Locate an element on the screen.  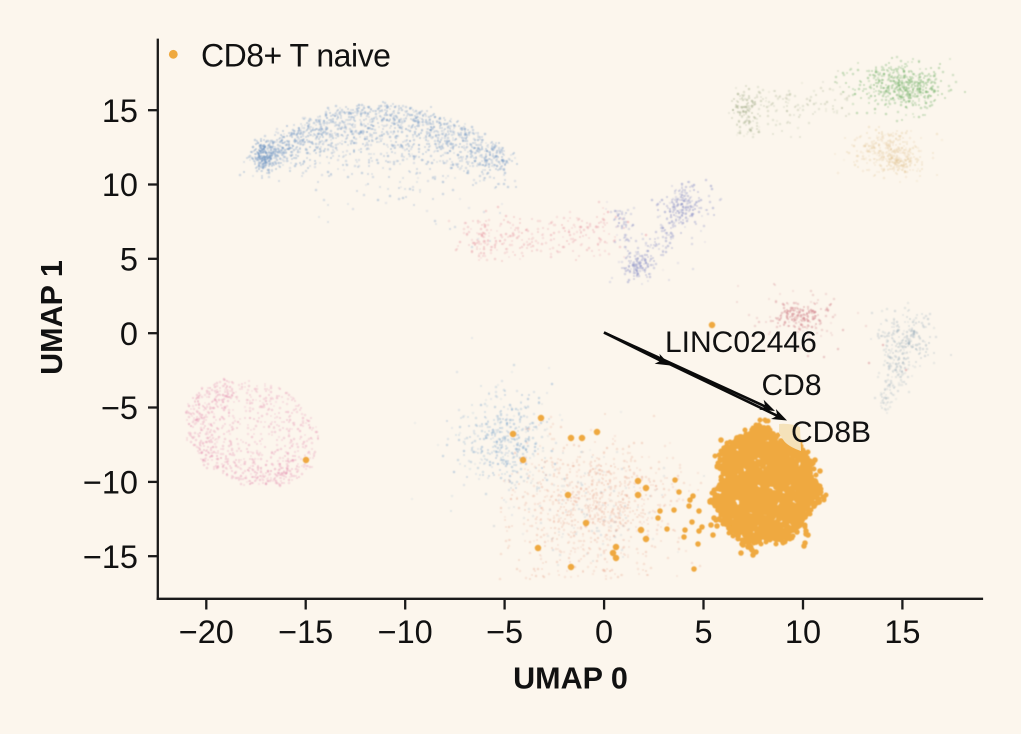
svg-text: UMAP 0 is located at coordinates (570, 679).